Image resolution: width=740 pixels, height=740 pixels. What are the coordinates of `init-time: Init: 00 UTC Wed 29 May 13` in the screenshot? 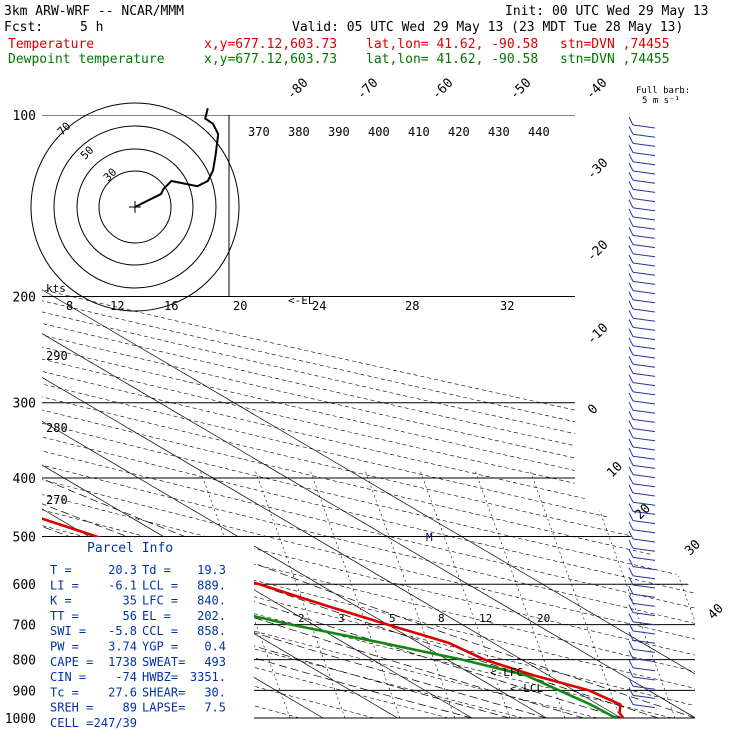 It's located at (607, 11).